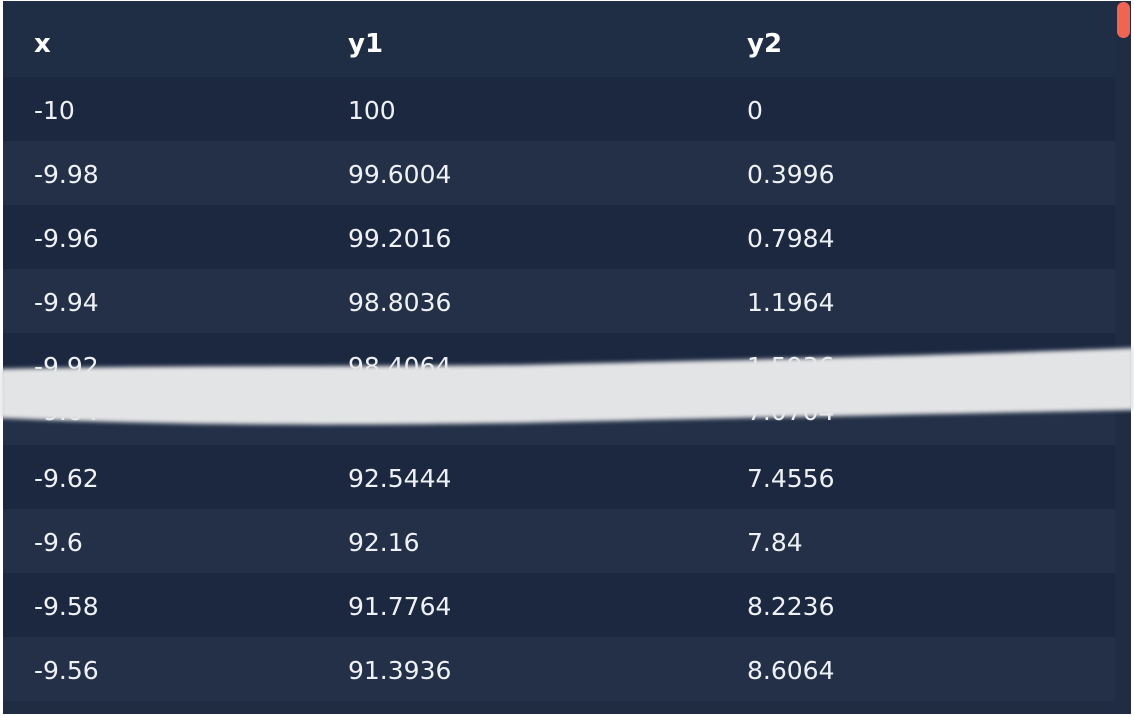 The width and height of the screenshot is (1134, 716). Describe the element at coordinates (559, 39) in the screenshot. I see `table-header: x y1 y2` at that location.